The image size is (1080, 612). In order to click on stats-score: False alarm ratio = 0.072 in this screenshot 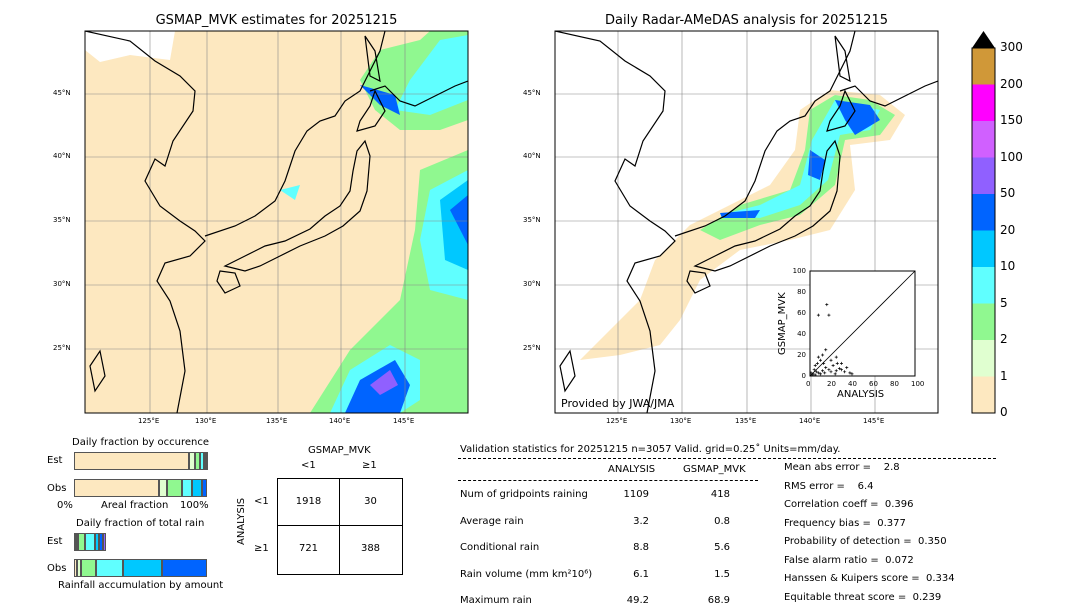, I will do `click(849, 560)`.